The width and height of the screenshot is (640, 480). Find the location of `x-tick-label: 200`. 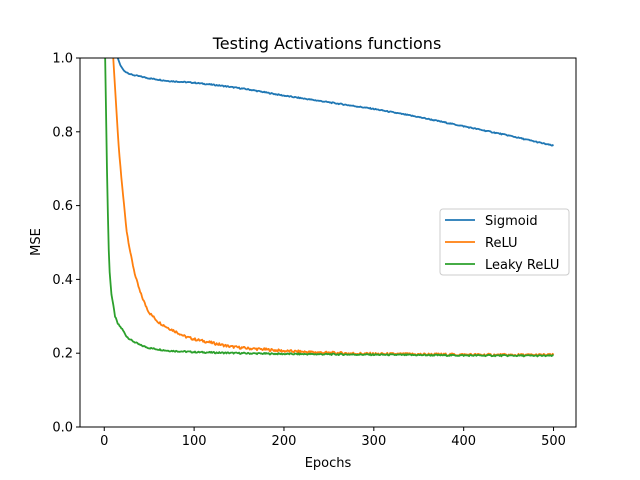

x-tick-label: 200 is located at coordinates (284, 441).